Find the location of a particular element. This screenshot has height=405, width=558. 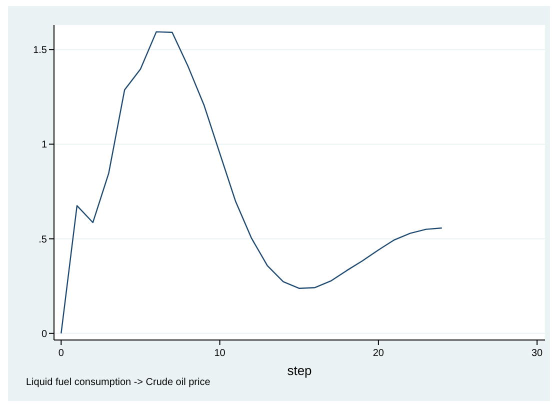

text: Liquid fuel consumption -> Crude oil price is located at coordinates (118, 382).